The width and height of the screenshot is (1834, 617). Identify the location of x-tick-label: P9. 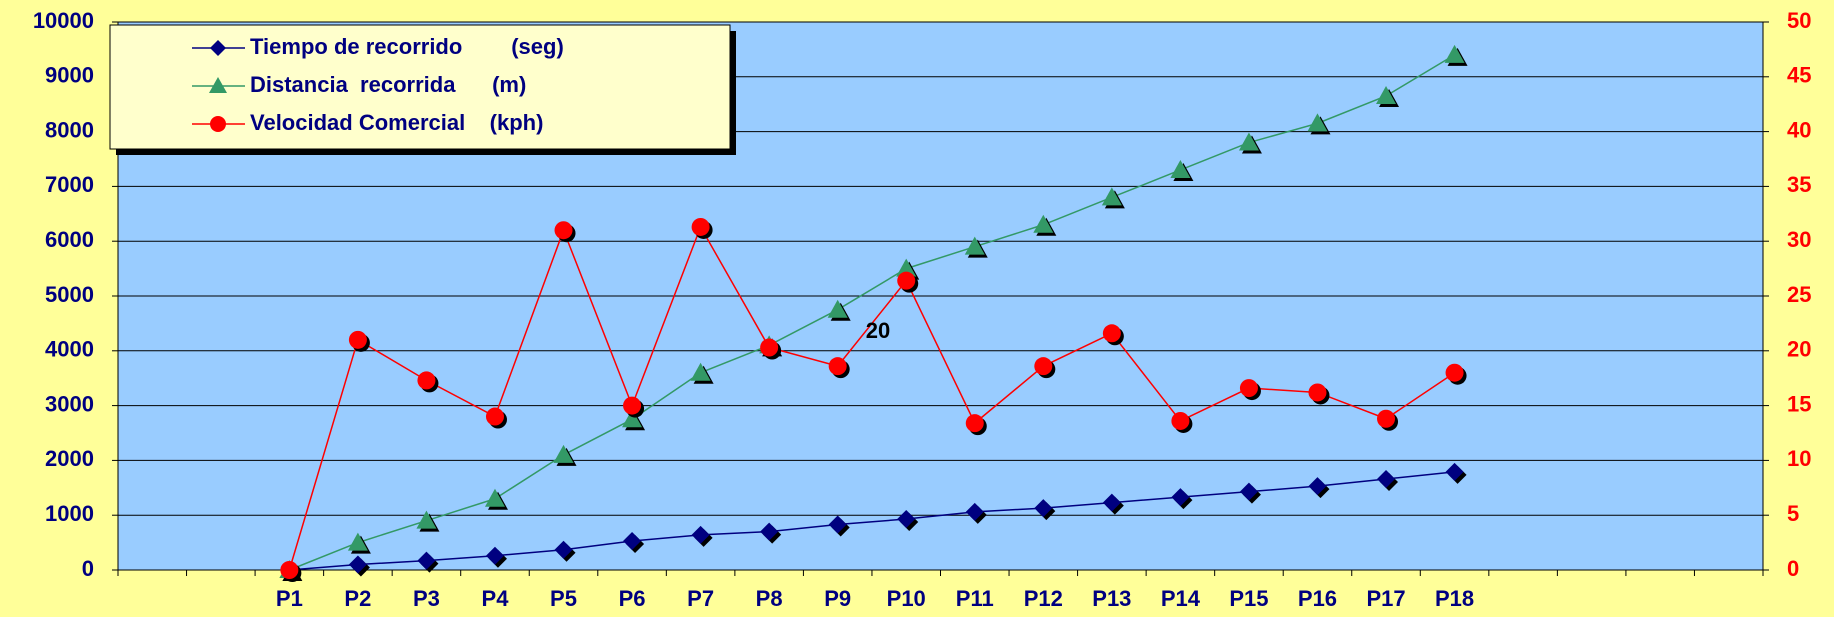
(837, 598).